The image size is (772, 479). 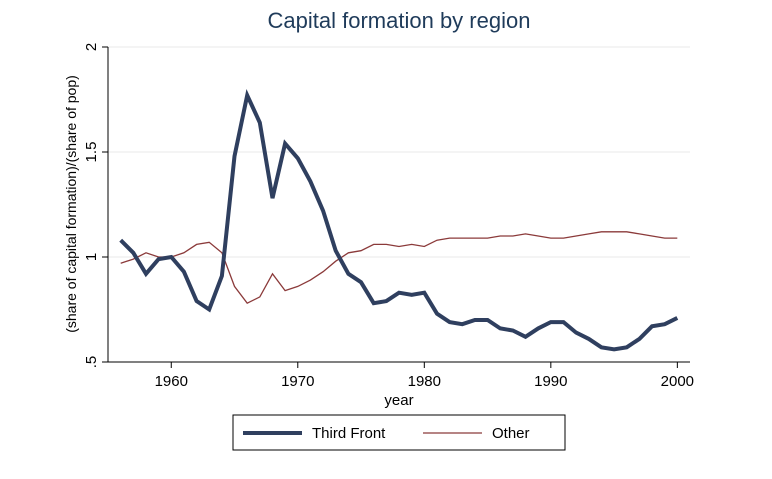 I want to click on x-axis-ticks: 1960 1970 1980 1990 2000, so click(x=424, y=376).